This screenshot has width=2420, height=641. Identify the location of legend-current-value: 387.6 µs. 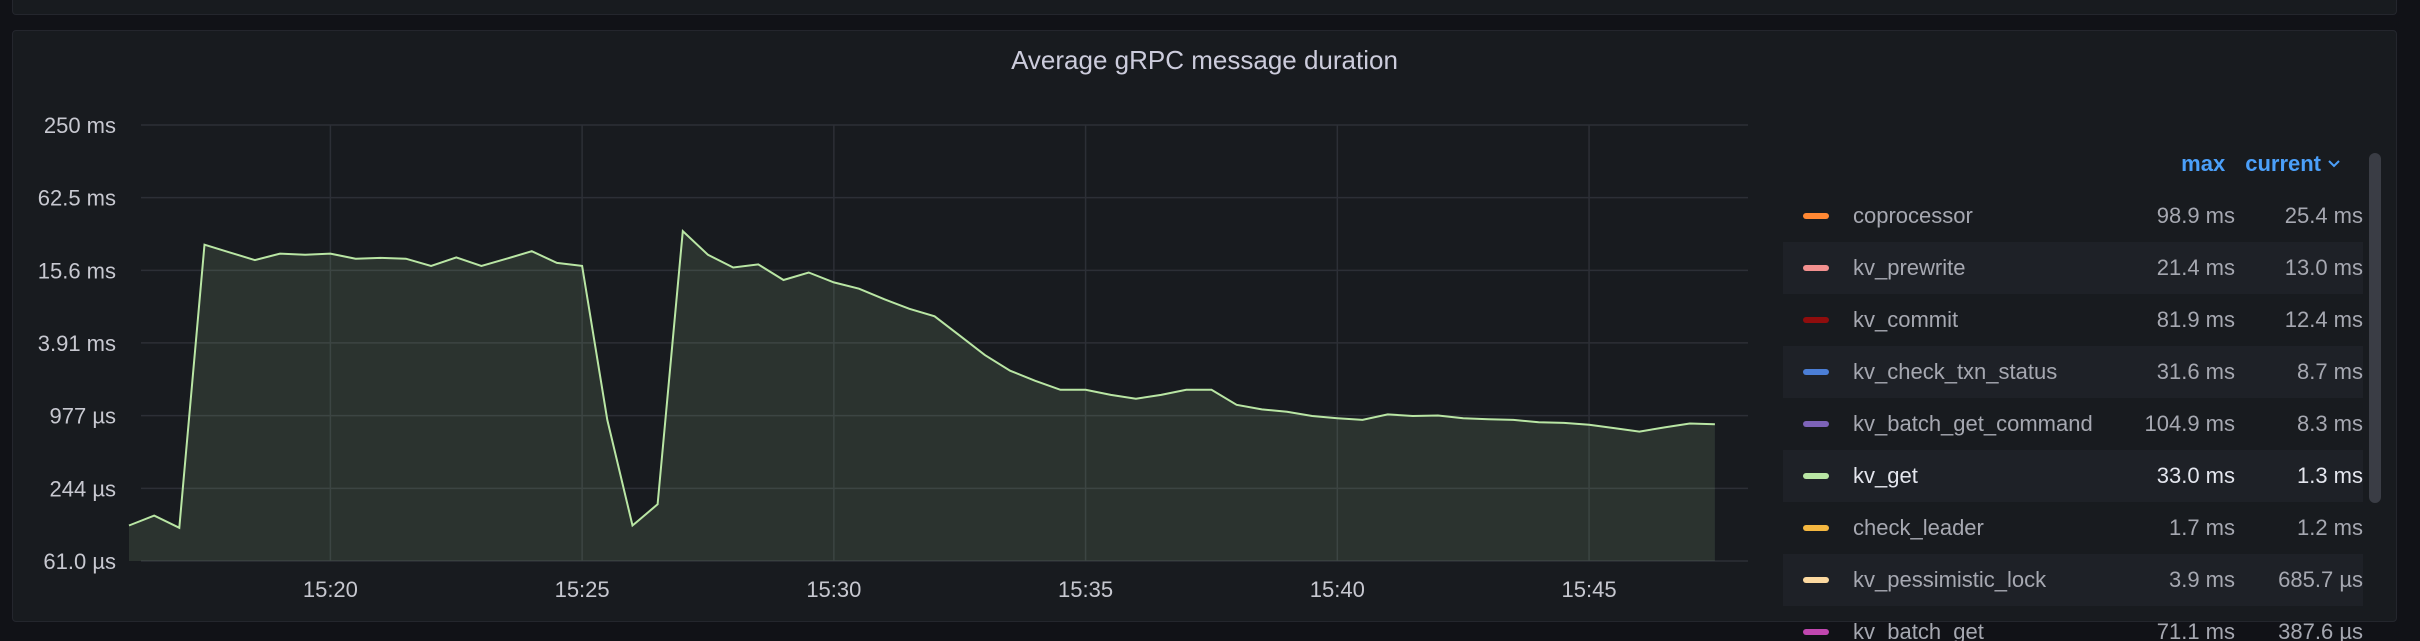
(2299, 630).